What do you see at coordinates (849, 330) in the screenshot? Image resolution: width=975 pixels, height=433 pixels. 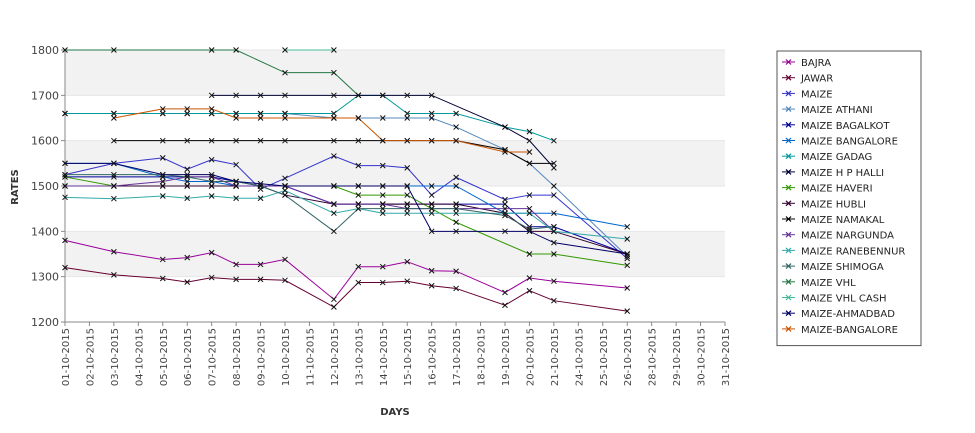 I see `legend-label: MAIZE-BANGALORE` at bounding box center [849, 330].